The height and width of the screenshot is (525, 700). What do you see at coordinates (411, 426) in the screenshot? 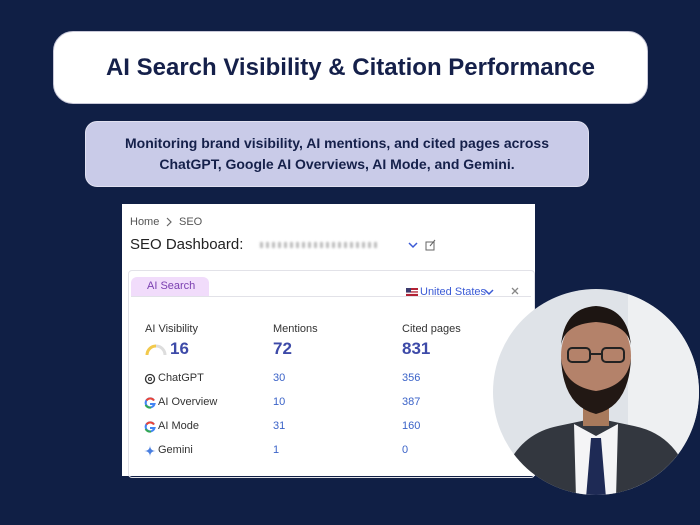
I see `cited: 160` at bounding box center [411, 426].